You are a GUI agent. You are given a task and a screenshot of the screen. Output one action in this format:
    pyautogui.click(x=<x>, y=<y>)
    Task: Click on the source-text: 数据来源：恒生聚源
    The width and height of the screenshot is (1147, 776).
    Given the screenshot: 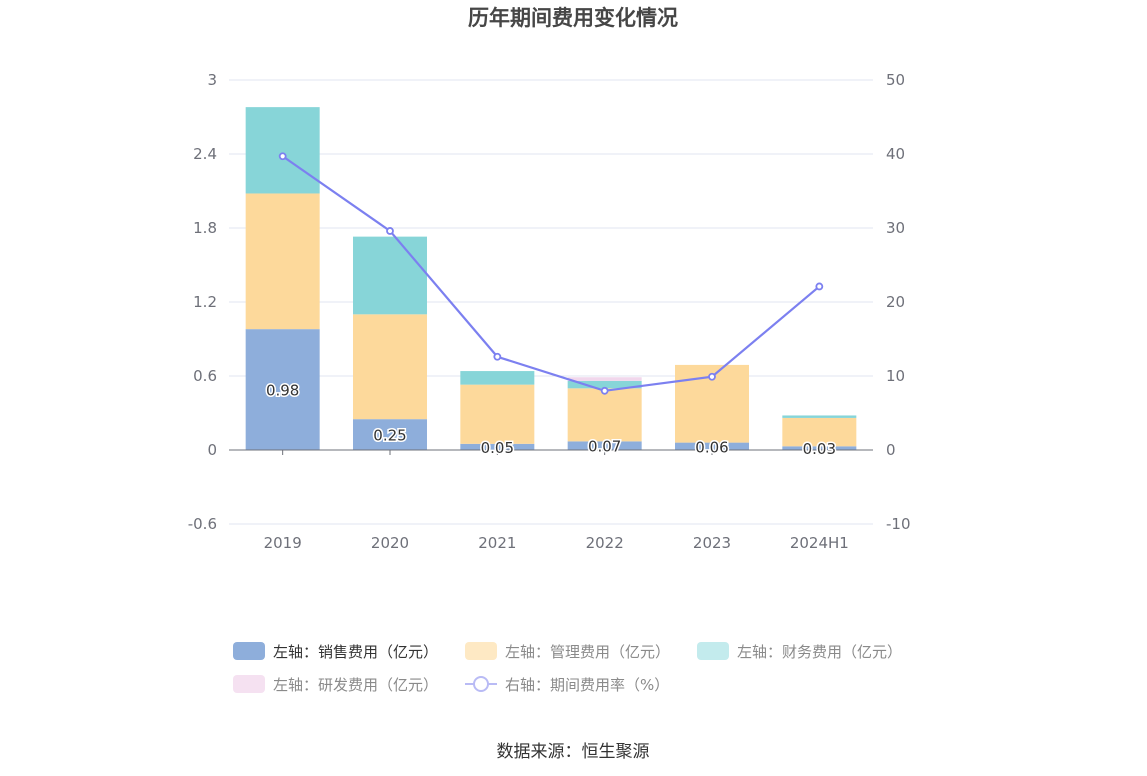 What is the action you would take?
    pyautogui.click(x=573, y=752)
    